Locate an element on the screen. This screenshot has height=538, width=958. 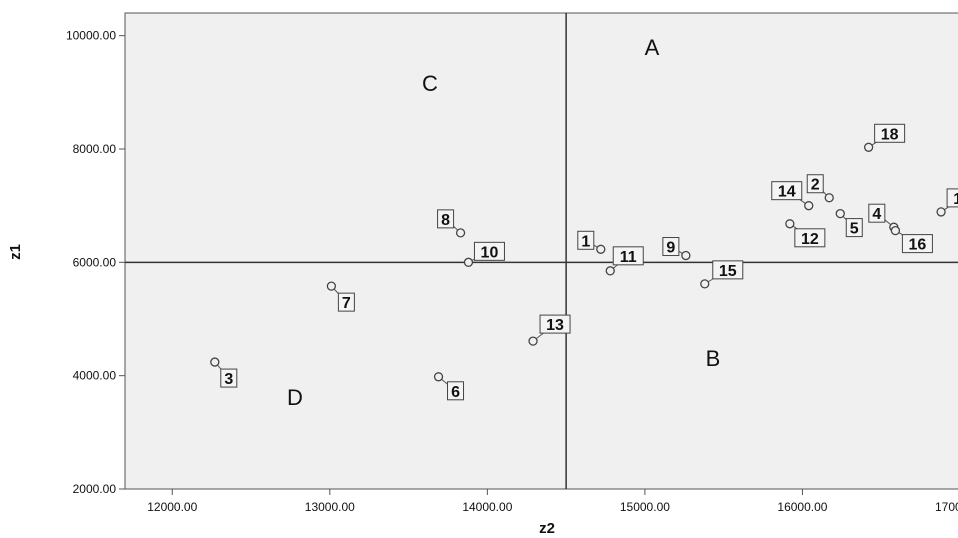
quadrant-label-b: B is located at coordinates (713, 358).